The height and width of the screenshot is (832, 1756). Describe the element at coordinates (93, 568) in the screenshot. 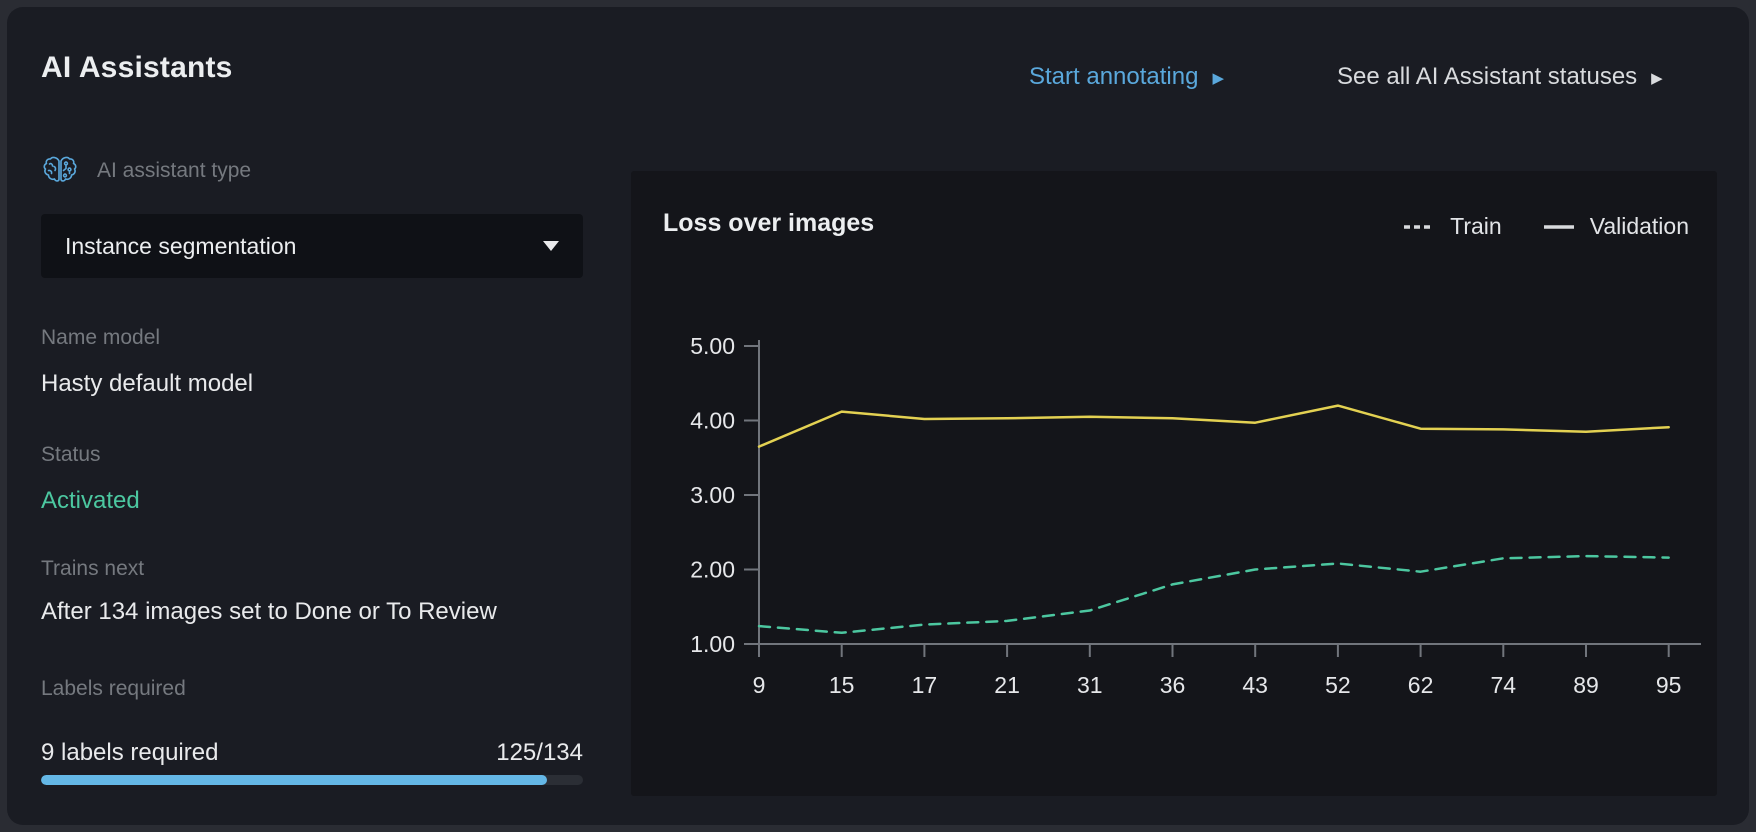

I see `trains-next-label: Trains next` at that location.